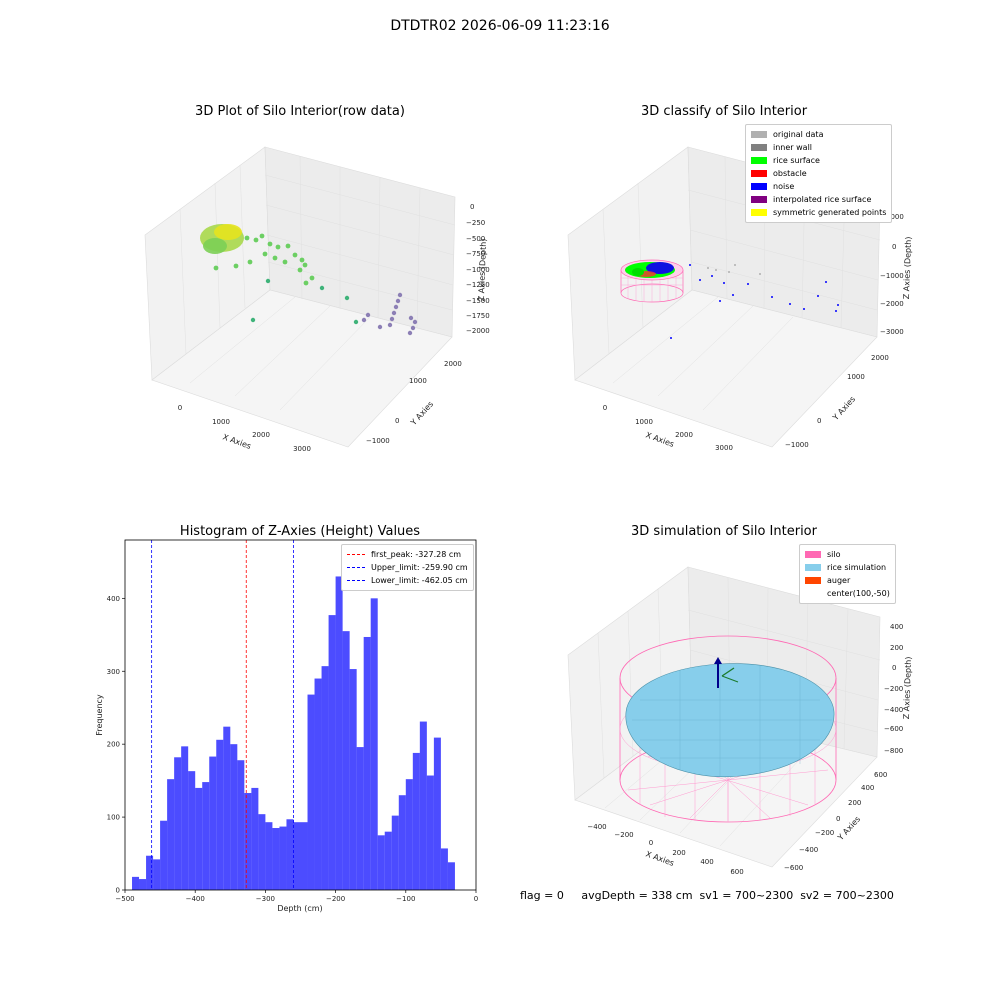 The image size is (1000, 1000). I want to click on legend-item-rice-simulation: rice simulation, so click(847, 567).